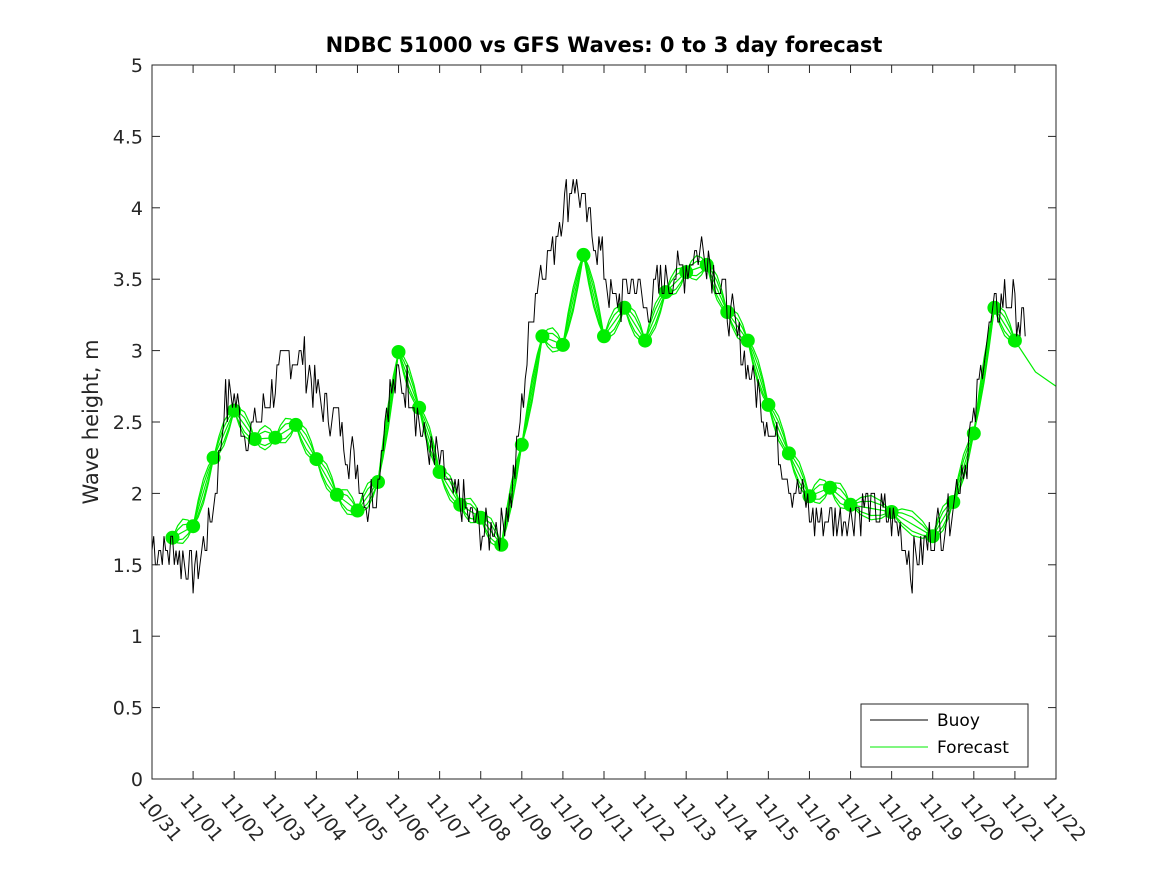  Describe the element at coordinates (128, 137) in the screenshot. I see `y-tick-label: 4.5` at that location.